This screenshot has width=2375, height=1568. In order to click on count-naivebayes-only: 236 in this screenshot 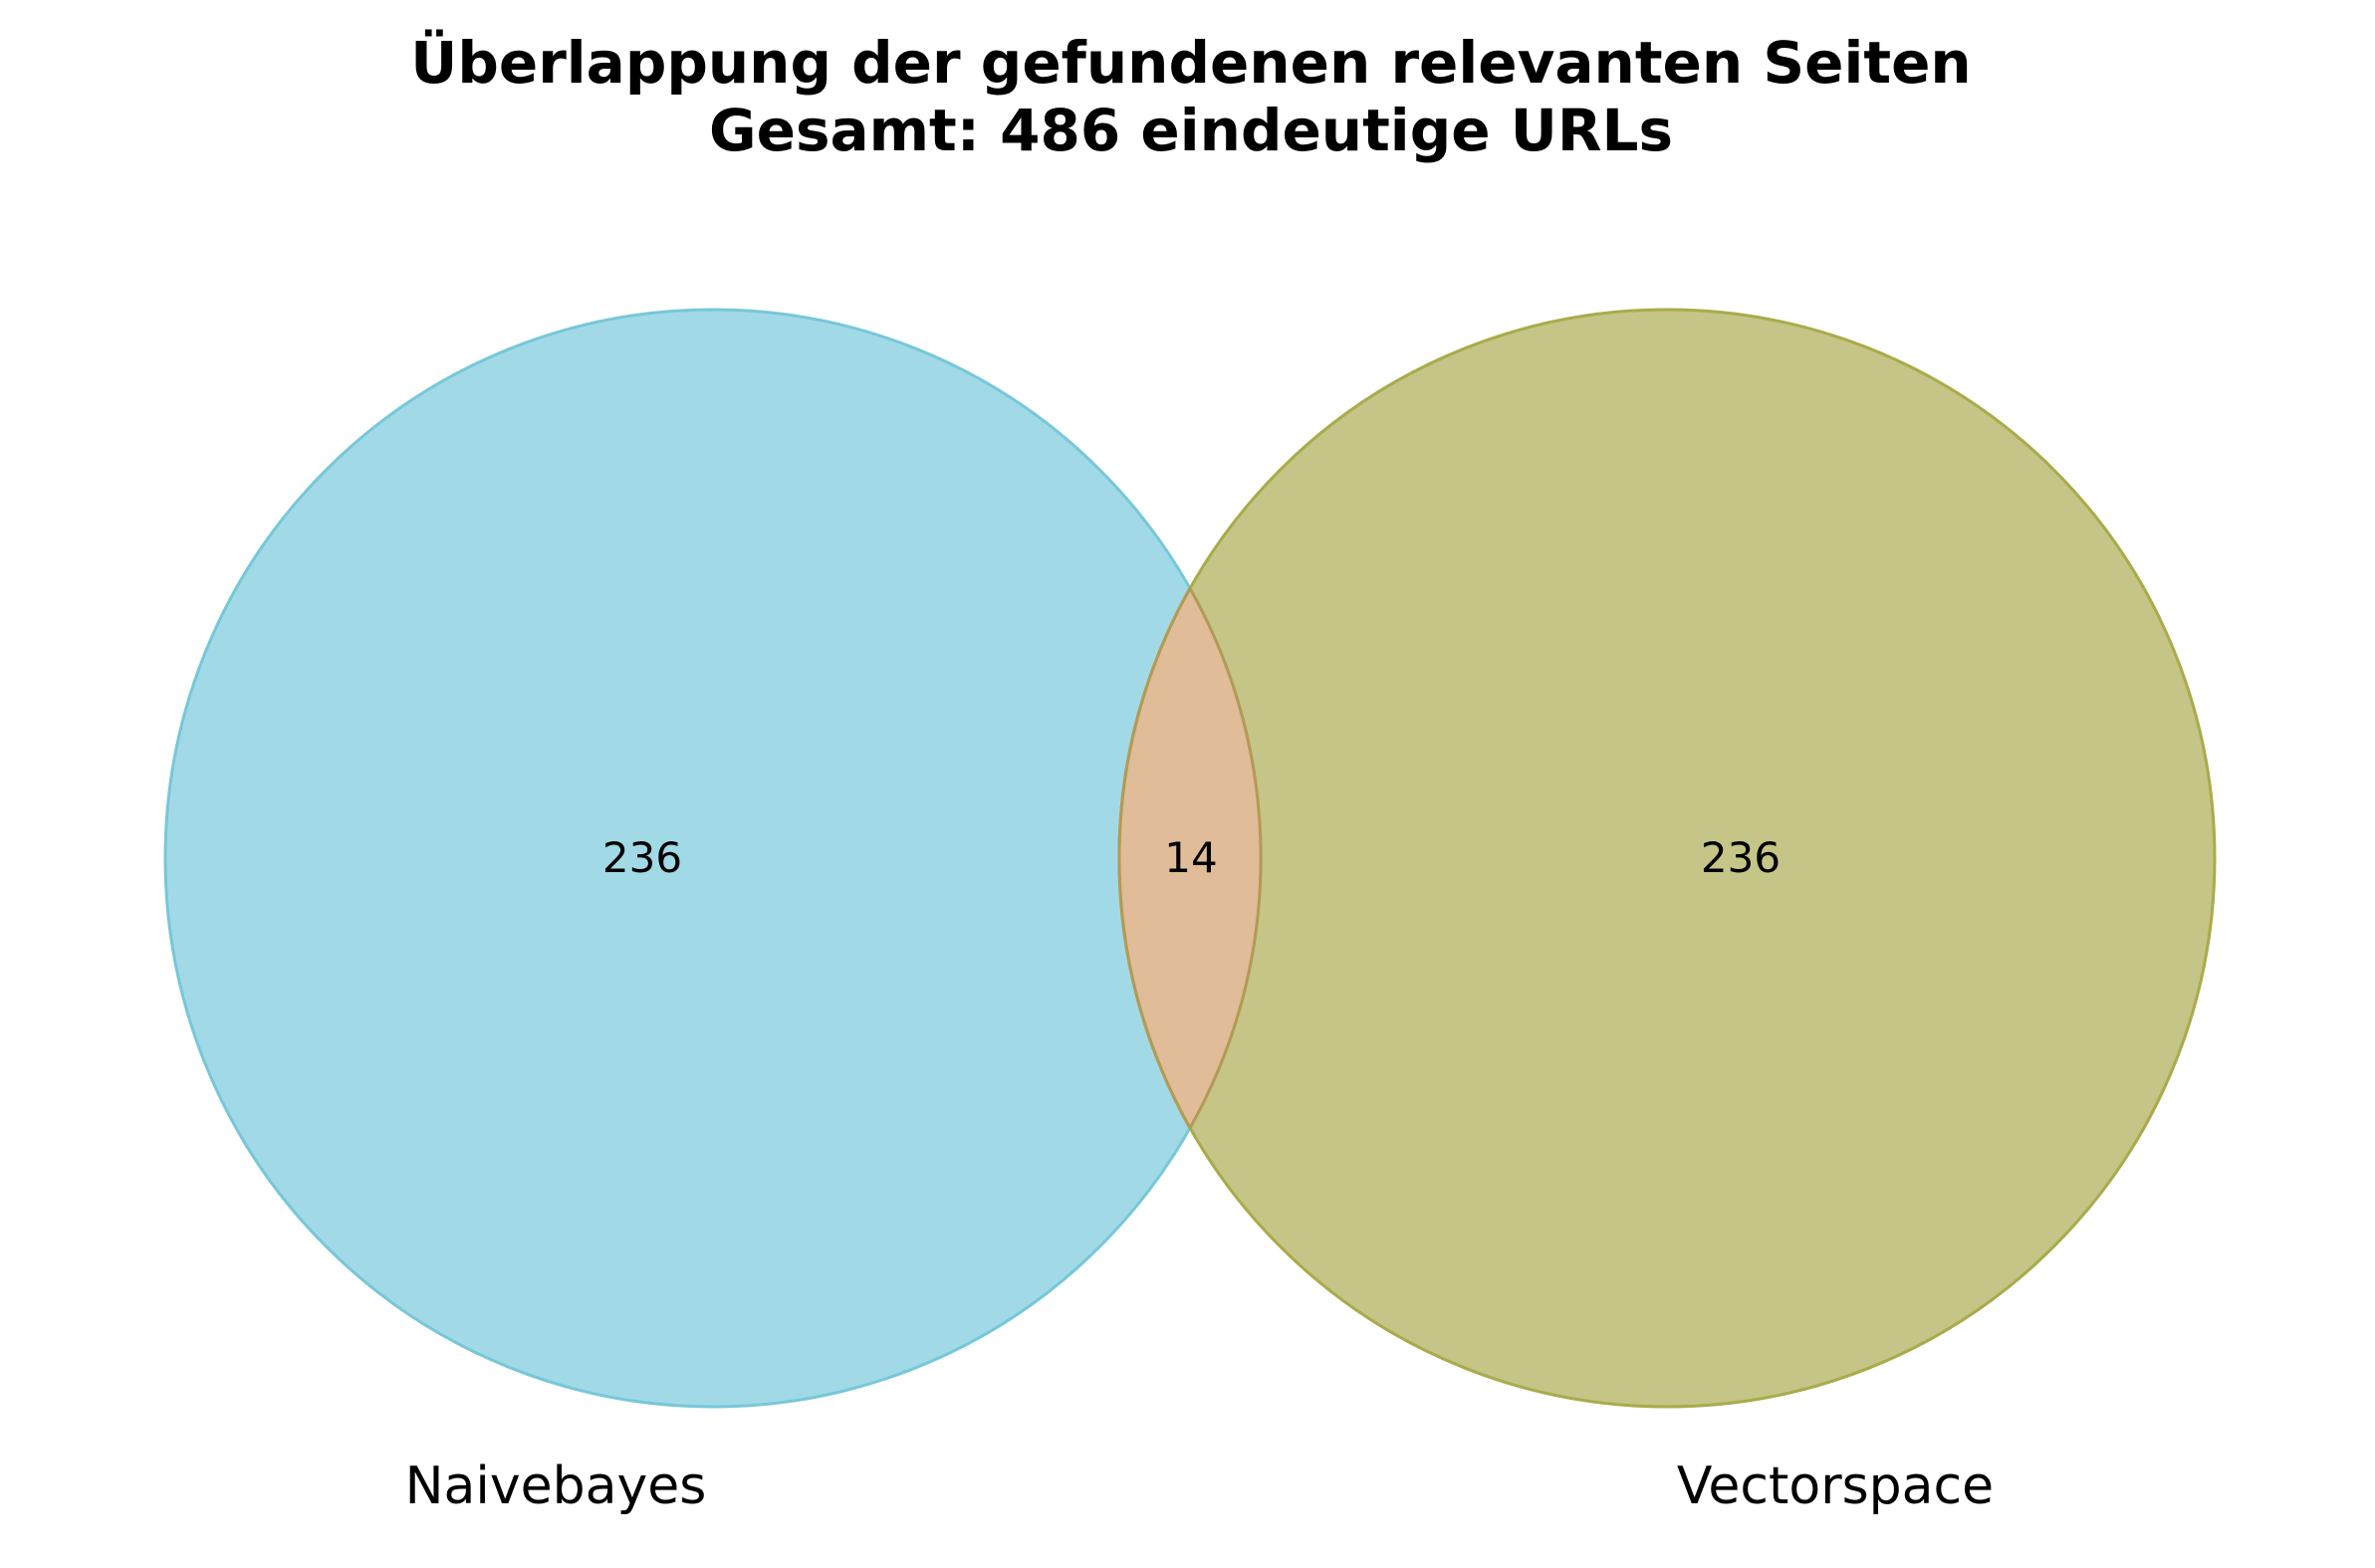, I will do `click(642, 858)`.